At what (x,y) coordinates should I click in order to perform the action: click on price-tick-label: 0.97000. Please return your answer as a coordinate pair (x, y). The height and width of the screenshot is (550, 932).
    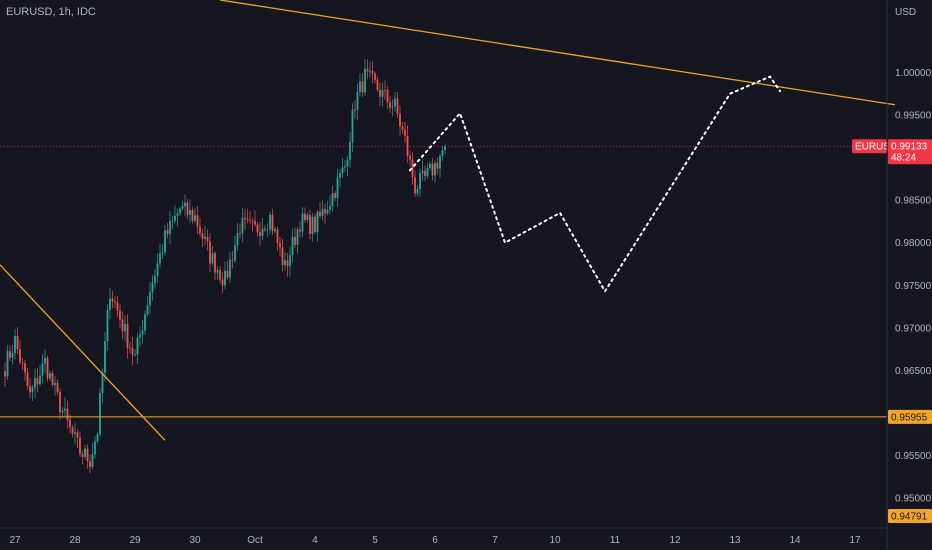
    Looking at the image, I should click on (913, 328).